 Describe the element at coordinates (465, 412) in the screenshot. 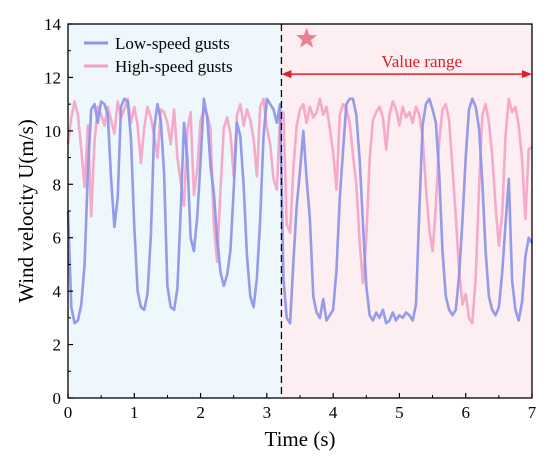

I see `x-tick-label: 6` at that location.